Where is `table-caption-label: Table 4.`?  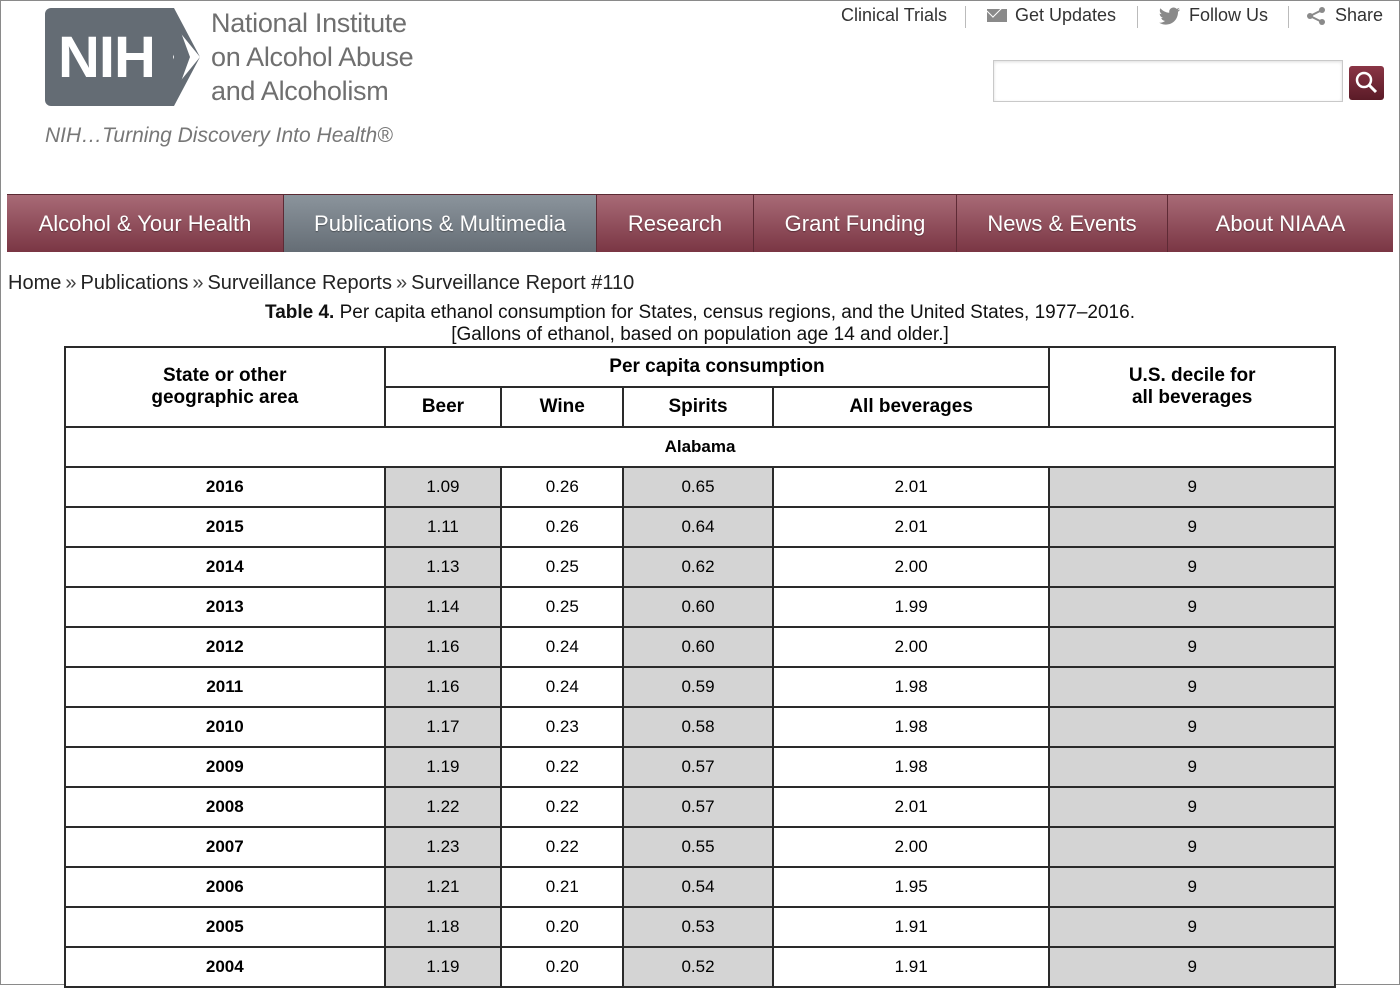 table-caption-label: Table 4. is located at coordinates (300, 312).